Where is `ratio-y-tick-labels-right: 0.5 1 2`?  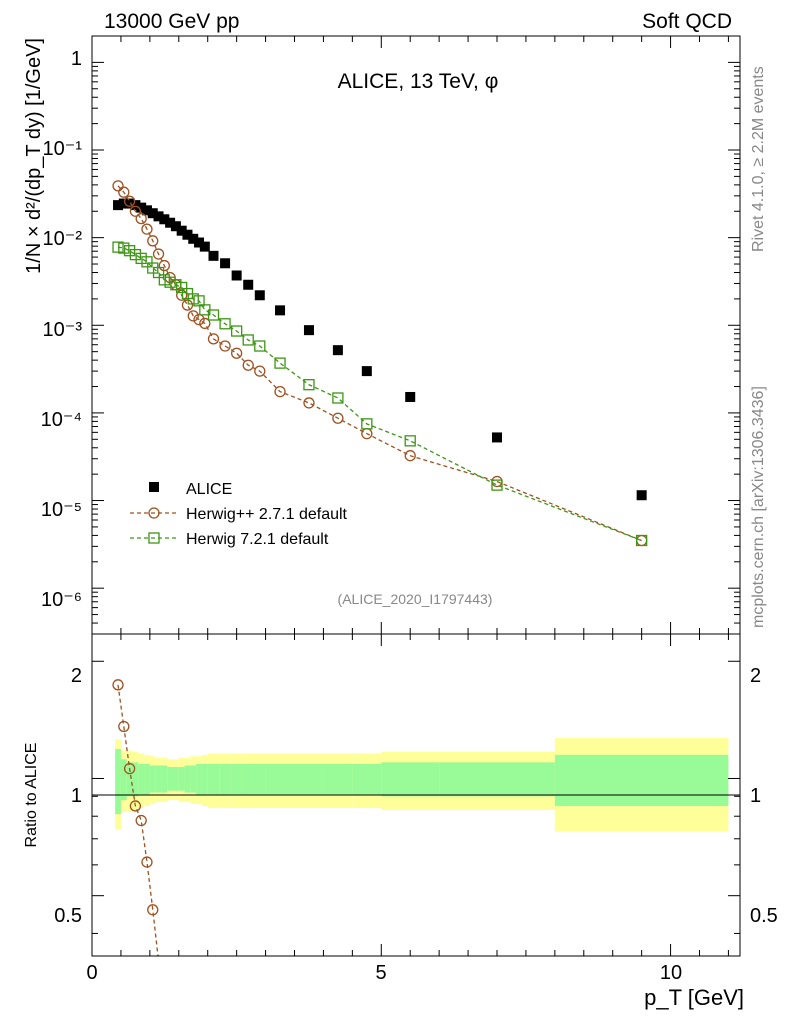
ratio-y-tick-labels-right: 0.5 1 2 is located at coordinates (764, 796).